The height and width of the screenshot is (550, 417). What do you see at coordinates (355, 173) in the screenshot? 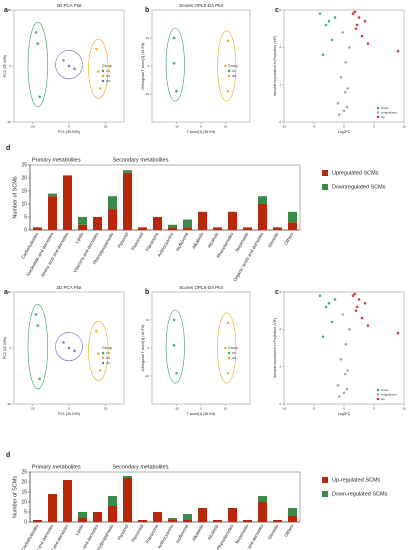
I see `legend-label: Upregulated SCMs` at bounding box center [355, 173].